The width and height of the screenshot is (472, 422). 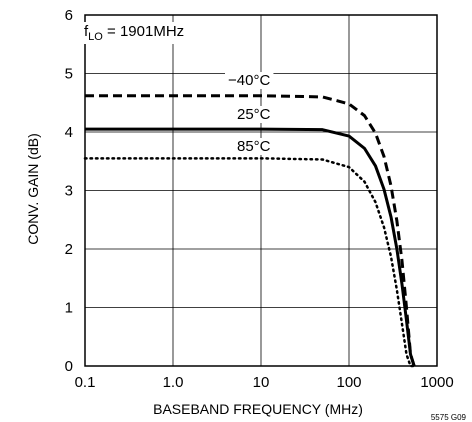 What do you see at coordinates (436, 382) in the screenshot?
I see `x-tick-label: 1000` at bounding box center [436, 382].